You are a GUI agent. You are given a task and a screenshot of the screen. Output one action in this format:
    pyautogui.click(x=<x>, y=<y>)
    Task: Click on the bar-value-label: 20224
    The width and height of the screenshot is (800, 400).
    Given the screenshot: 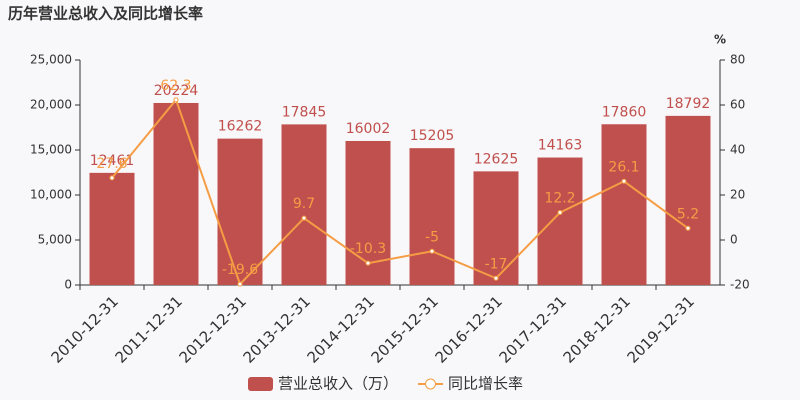 What is the action you would take?
    pyautogui.click(x=176, y=91)
    